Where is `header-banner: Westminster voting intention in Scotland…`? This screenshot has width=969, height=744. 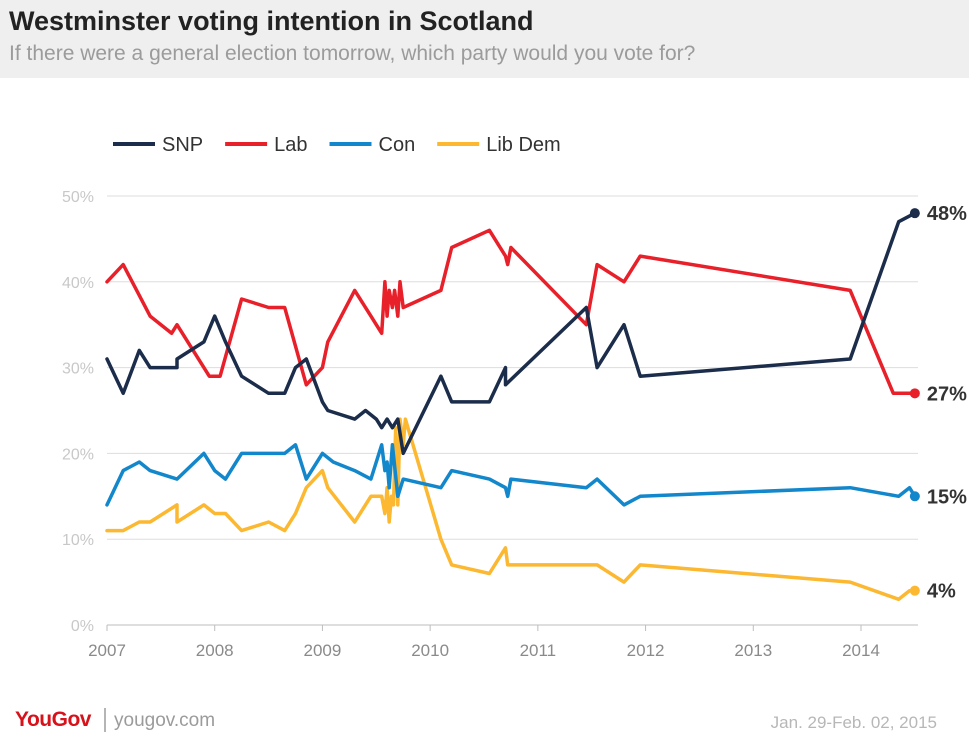 header-banner: Westminster voting intention in Scotland… is located at coordinates (484, 39).